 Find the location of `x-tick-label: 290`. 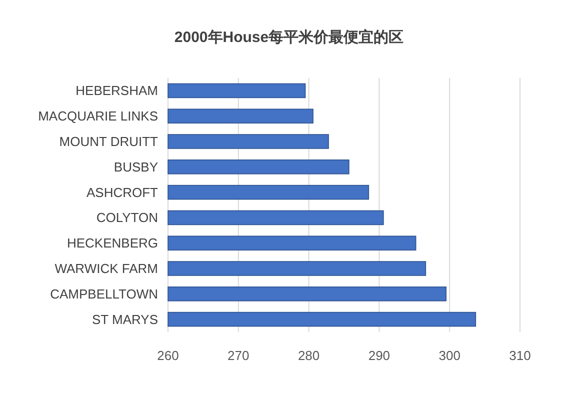

x-tick-label: 290 is located at coordinates (379, 355).